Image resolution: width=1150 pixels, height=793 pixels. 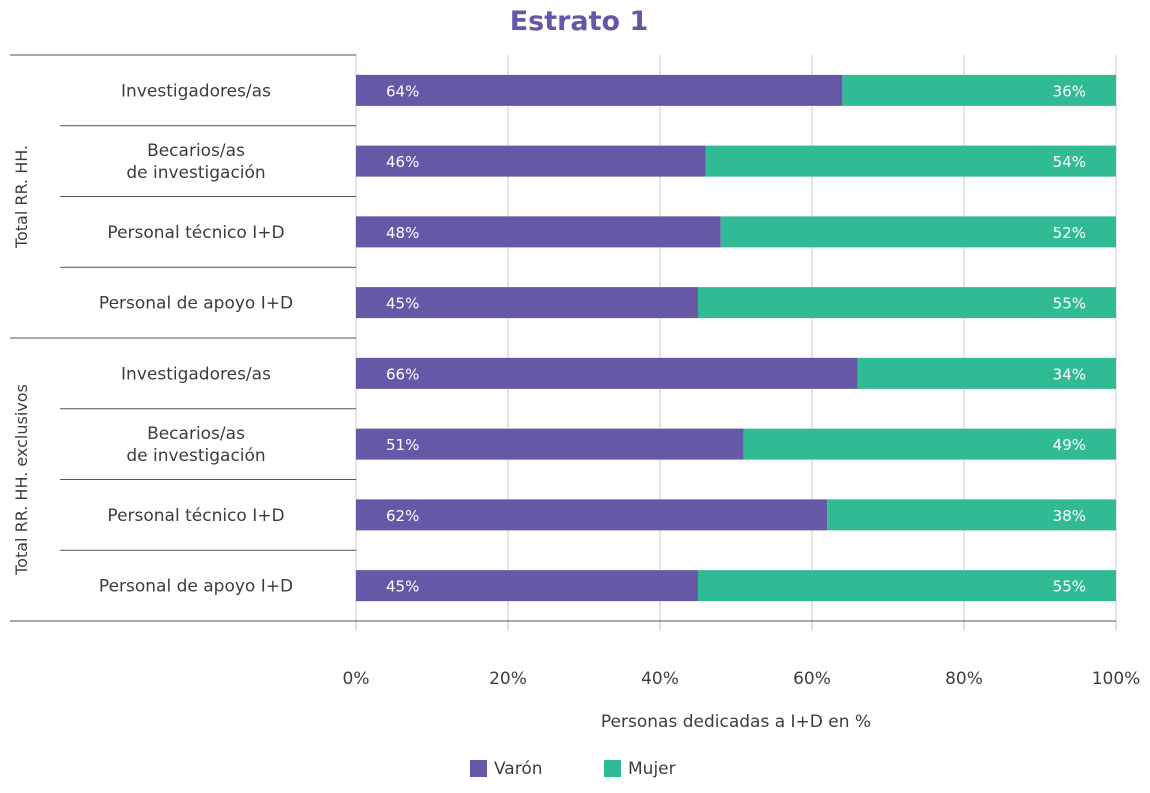 What do you see at coordinates (21, 197) in the screenshot?
I see `group-label: Total RR. HH.` at bounding box center [21, 197].